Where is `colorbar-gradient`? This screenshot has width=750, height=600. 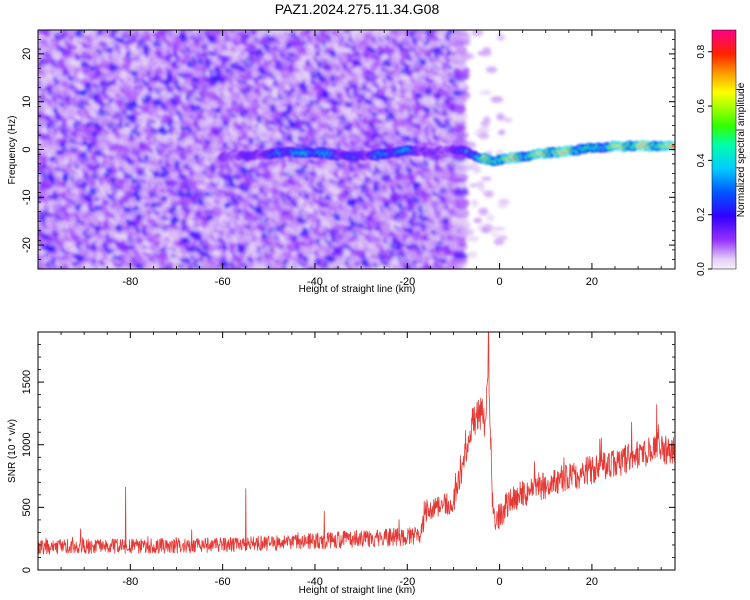
colorbar-gradient is located at coordinates (724, 149).